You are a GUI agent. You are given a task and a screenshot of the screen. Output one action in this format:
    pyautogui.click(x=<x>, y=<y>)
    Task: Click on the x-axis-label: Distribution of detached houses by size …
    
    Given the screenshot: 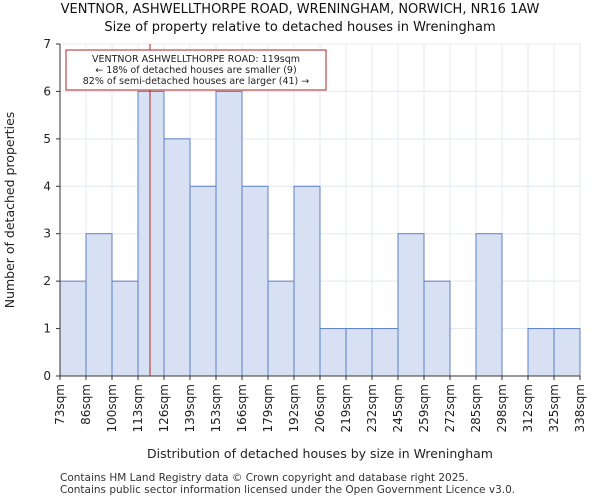 What is the action you would take?
    pyautogui.click(x=320, y=453)
    